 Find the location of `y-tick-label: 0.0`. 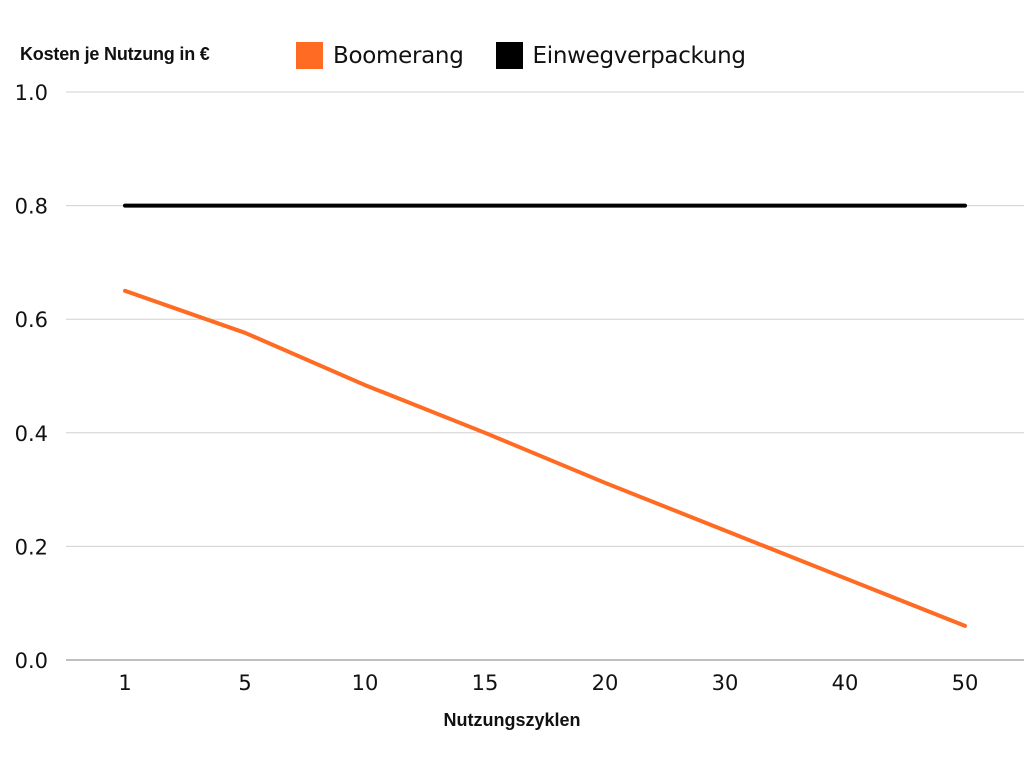

y-tick-label: 0.0 is located at coordinates (31, 661).